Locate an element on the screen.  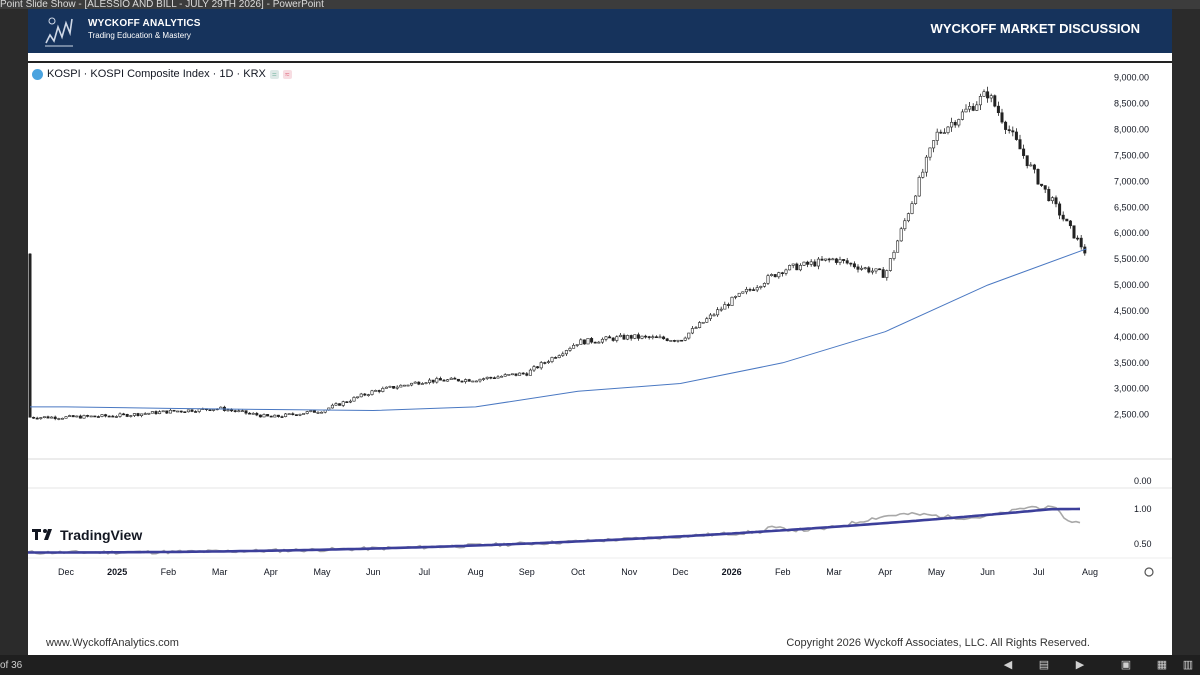
price-tick-label: 8,500.00 is located at coordinates (1131, 104).